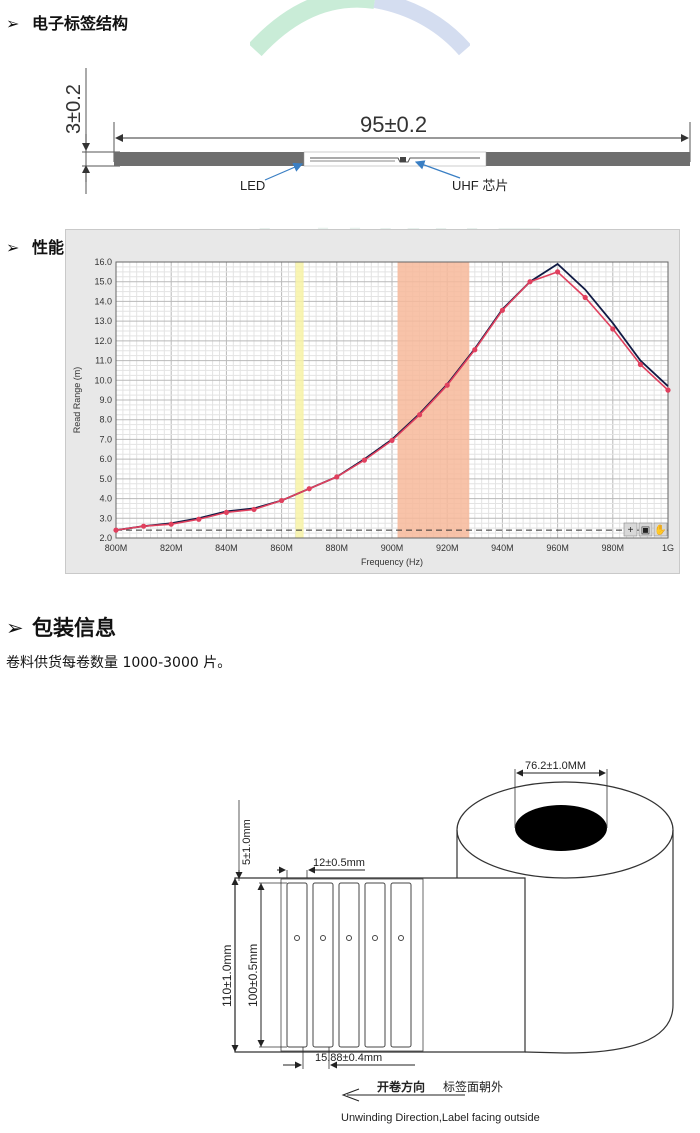  What do you see at coordinates (119, 663) in the screenshot?
I see `packaging-quantity-text: 卷料供货每卷数量 1000-3000 片。` at bounding box center [119, 663].